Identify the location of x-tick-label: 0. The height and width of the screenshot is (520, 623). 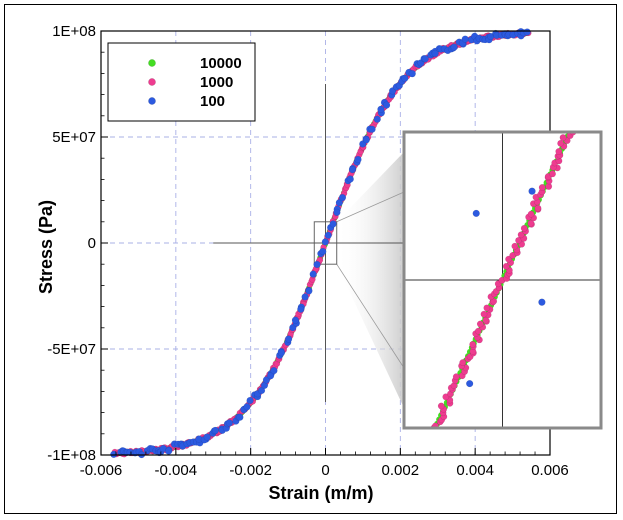
(325, 470).